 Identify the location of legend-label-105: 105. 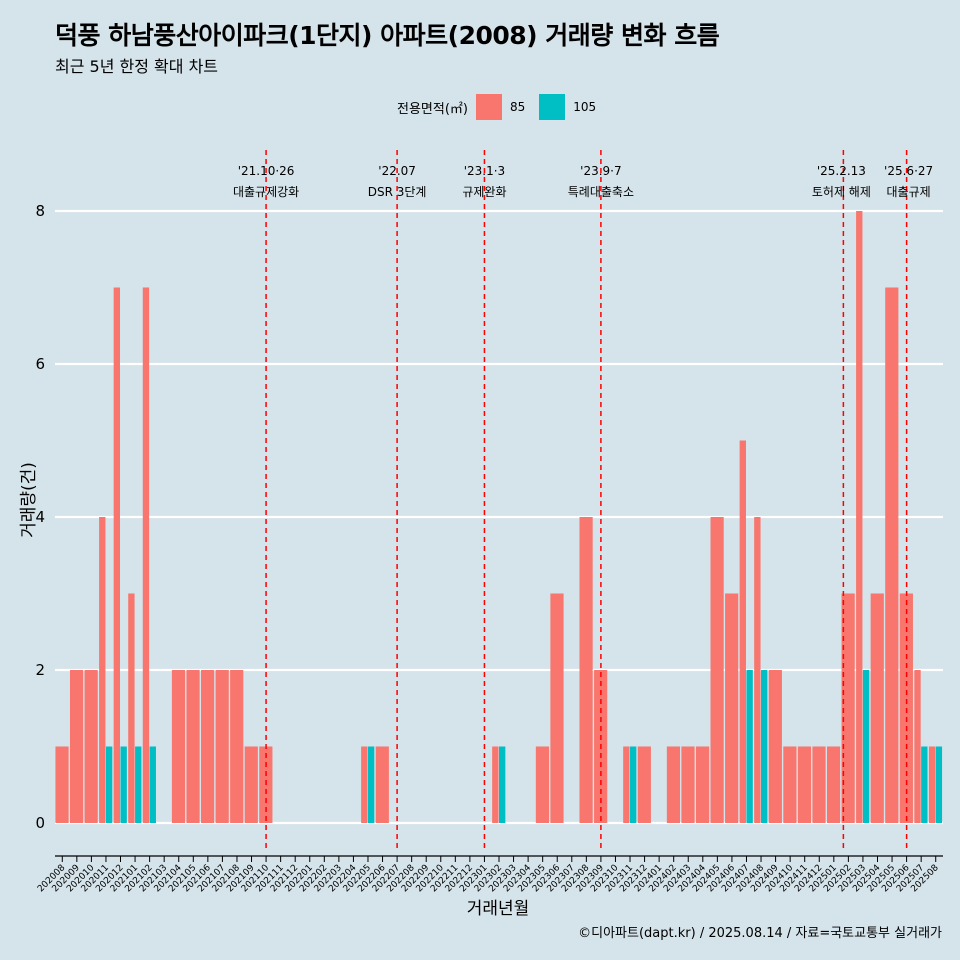
(585, 107).